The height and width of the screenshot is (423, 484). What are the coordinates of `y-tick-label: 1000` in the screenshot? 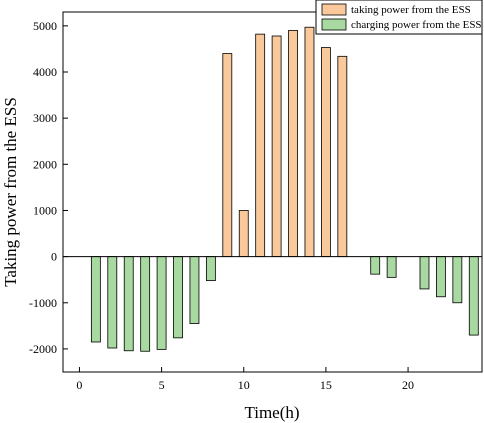 It's located at (45, 210).